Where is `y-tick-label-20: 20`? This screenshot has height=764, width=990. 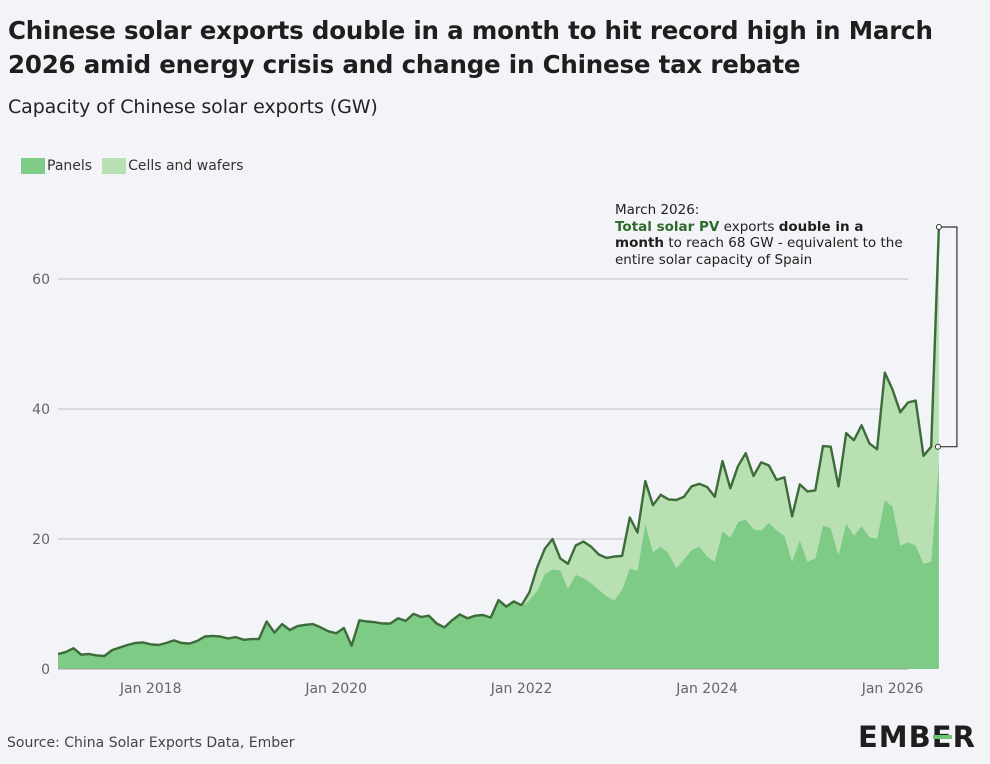 y-tick-label-20: 20 is located at coordinates (41, 540).